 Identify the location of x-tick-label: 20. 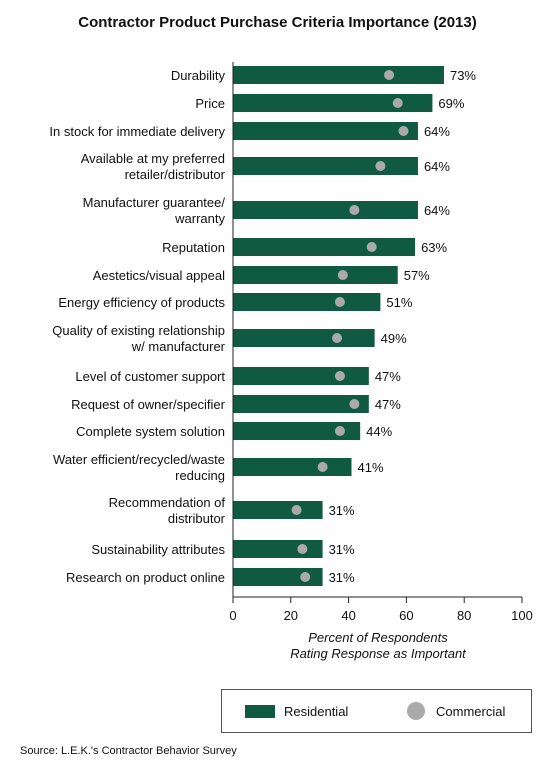
(291, 615).